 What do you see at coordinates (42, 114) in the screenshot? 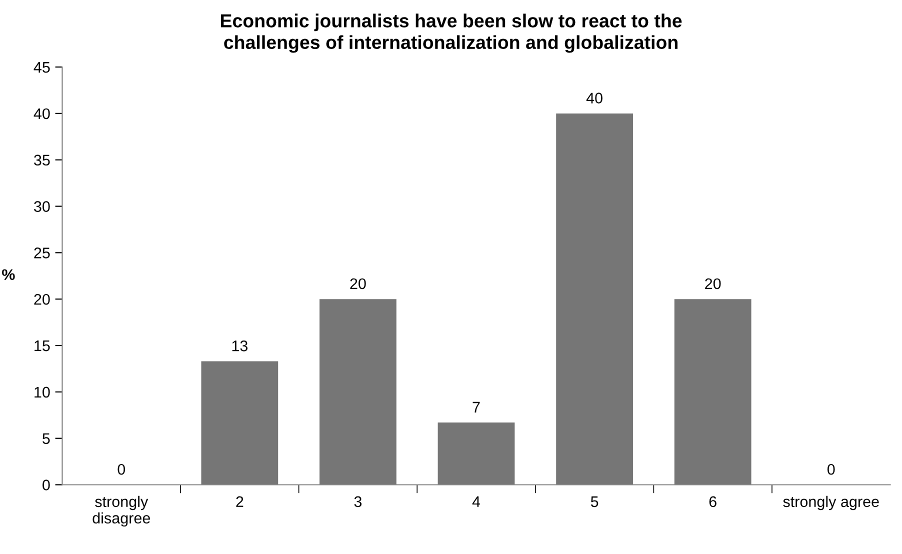
I see `y-tick-label: 40` at bounding box center [42, 114].